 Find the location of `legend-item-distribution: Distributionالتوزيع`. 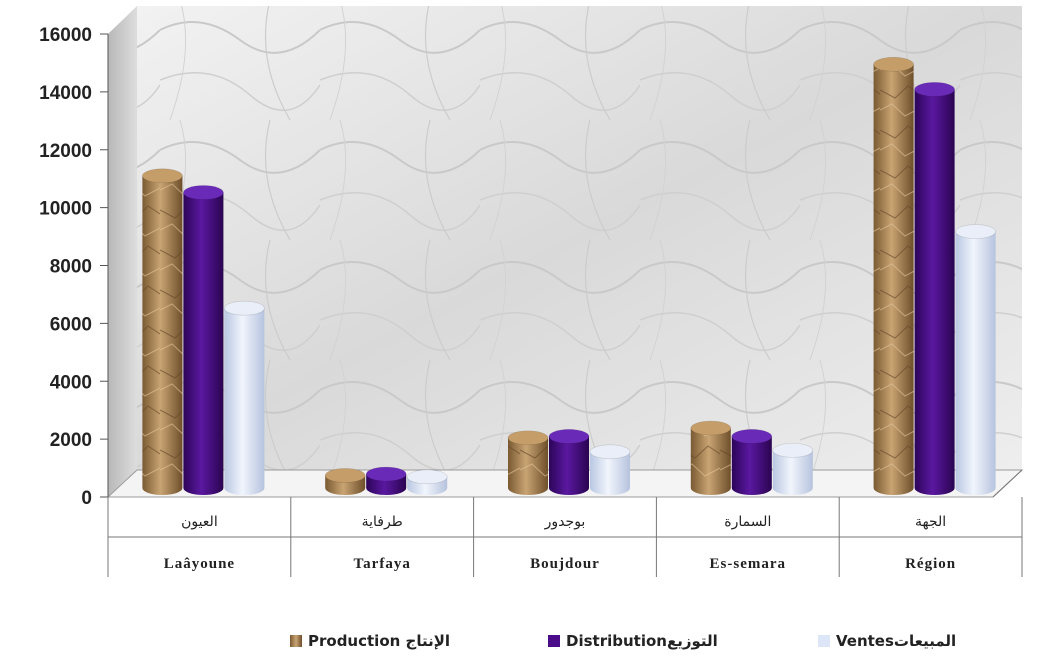

legend-item-distribution: Distributionالتوزيع is located at coordinates (633, 641).